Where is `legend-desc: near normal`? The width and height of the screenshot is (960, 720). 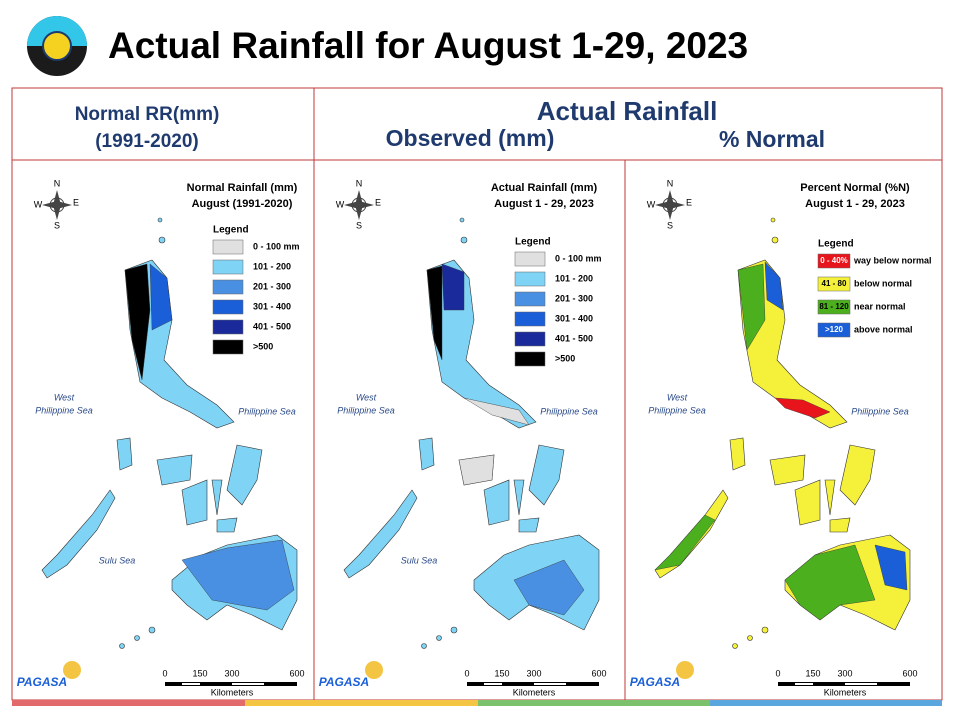
legend-desc: near normal is located at coordinates (880, 306).